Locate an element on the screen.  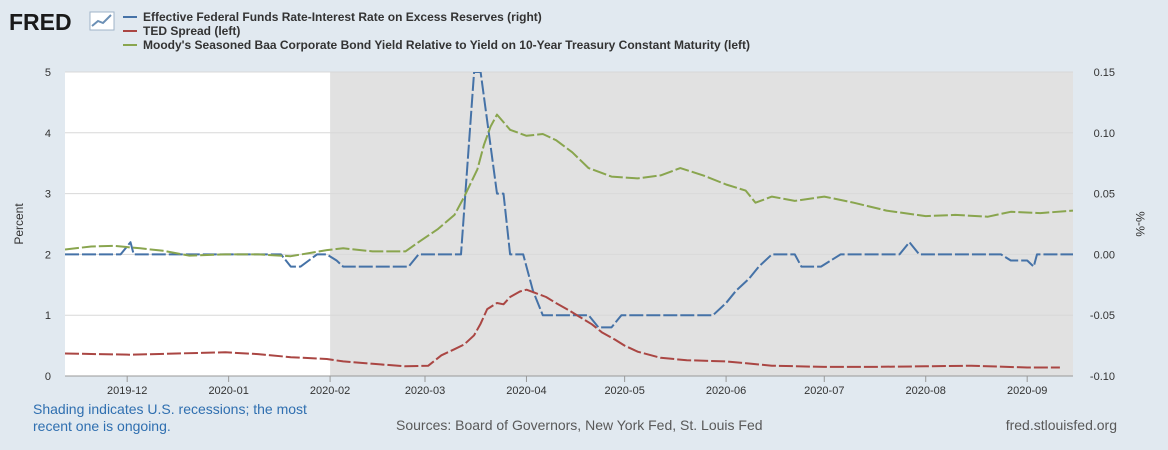
y-tick-right: 0.10 is located at coordinates (1104, 134).